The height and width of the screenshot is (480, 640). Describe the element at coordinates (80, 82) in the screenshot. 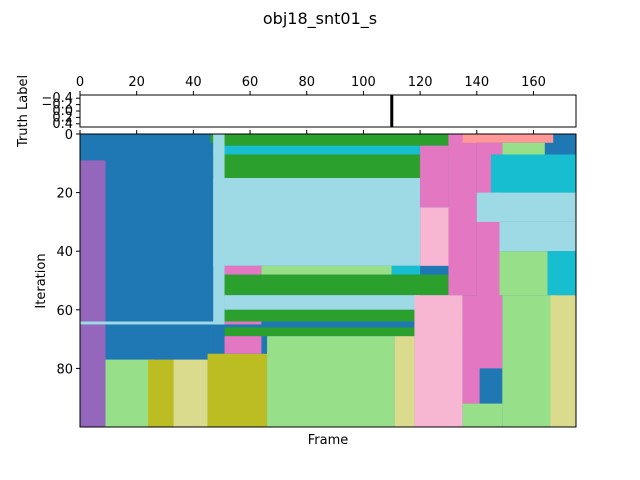

I see `x-tick-label: 0` at that location.